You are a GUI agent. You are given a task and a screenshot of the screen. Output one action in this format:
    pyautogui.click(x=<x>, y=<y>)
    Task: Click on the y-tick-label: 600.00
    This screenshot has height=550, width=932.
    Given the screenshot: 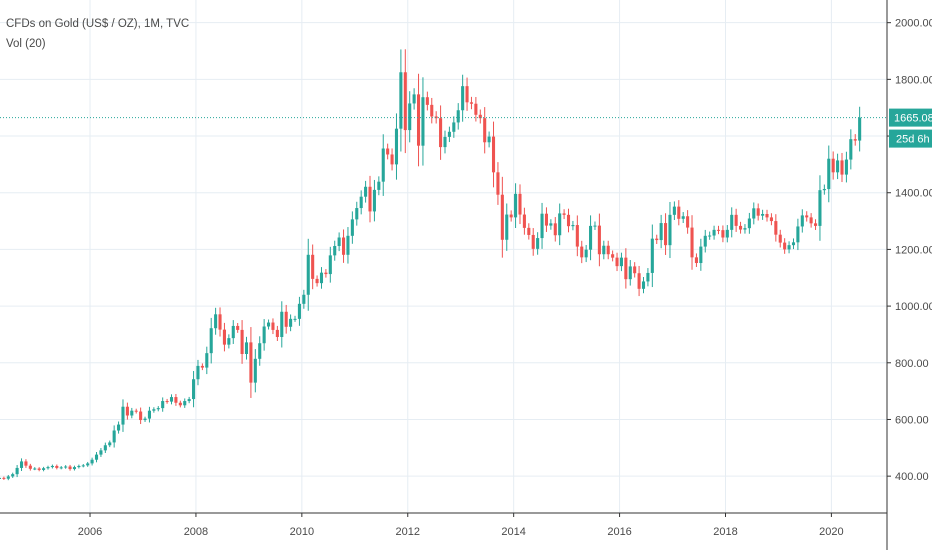 What is the action you would take?
    pyautogui.click(x=912, y=420)
    